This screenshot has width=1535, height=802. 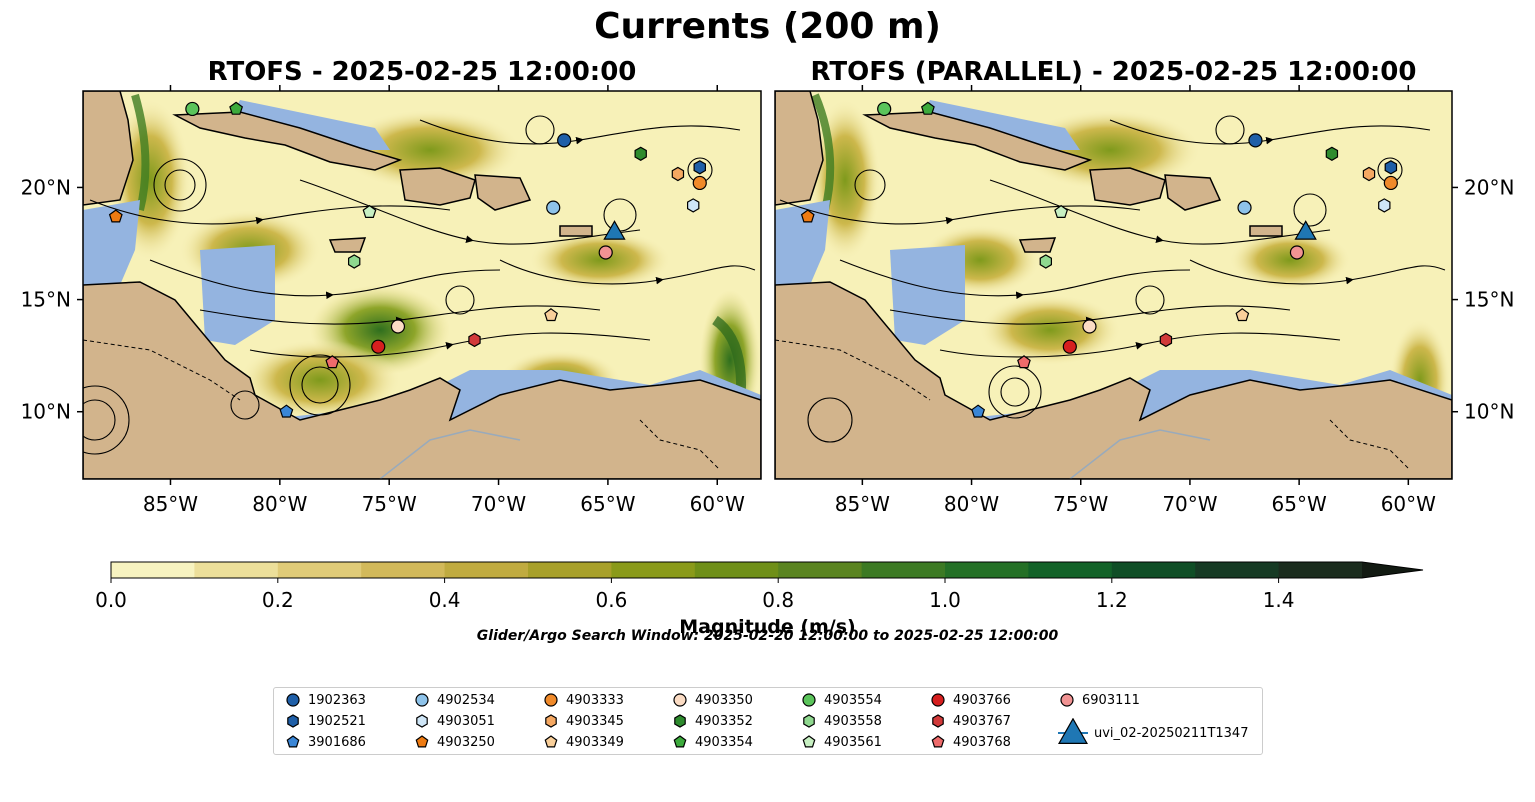 What do you see at coordinates (759, 586) in the screenshot?
I see `colorbar: 0.0 0.2 0.4 0.6 0.8 1.0 1.2 1.4` at bounding box center [759, 586].